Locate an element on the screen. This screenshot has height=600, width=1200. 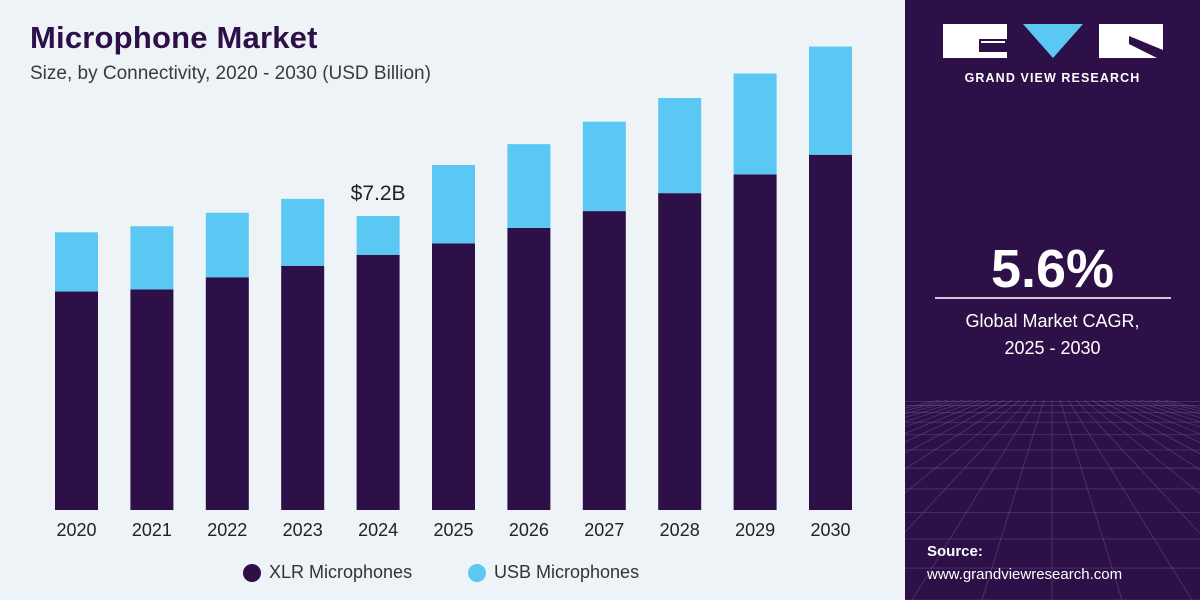
x-tick-label: 2025 is located at coordinates (453, 530).